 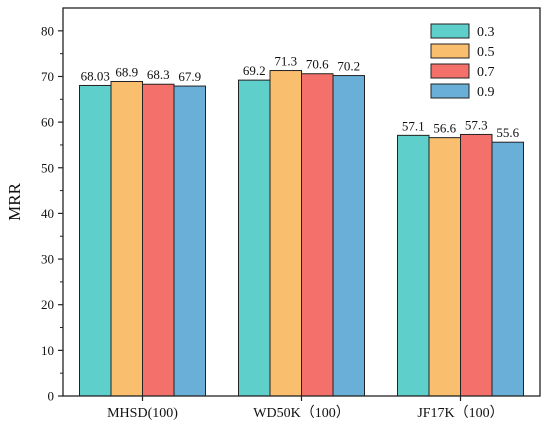 What do you see at coordinates (254, 238) in the screenshot?
I see `bar-0.3-WD50K（100）` at bounding box center [254, 238].